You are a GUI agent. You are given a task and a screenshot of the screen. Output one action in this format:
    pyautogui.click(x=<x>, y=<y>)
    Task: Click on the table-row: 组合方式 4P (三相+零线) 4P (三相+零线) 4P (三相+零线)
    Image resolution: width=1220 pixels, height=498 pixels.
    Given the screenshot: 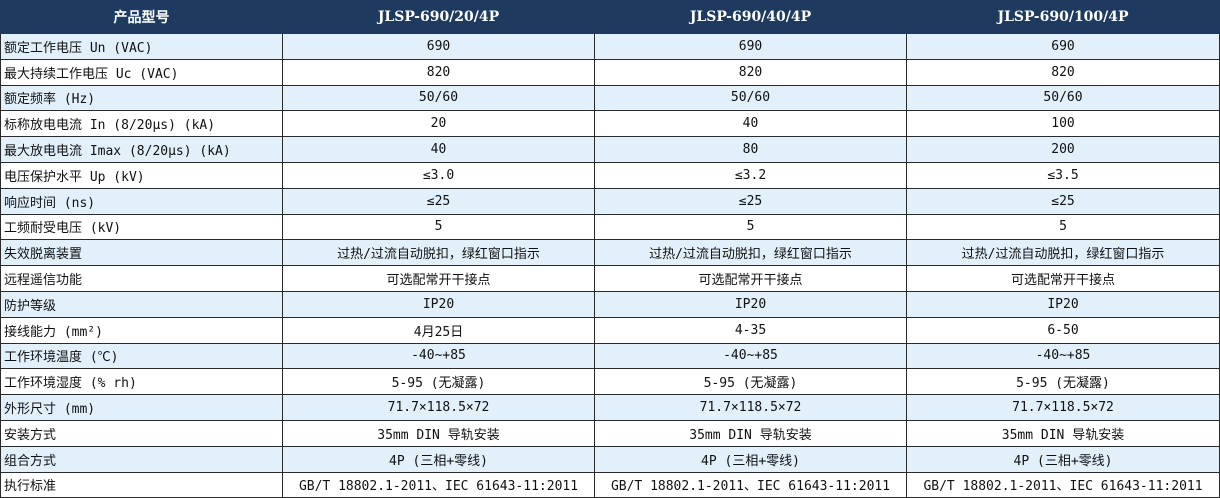 What is the action you would take?
    pyautogui.click(x=610, y=459)
    